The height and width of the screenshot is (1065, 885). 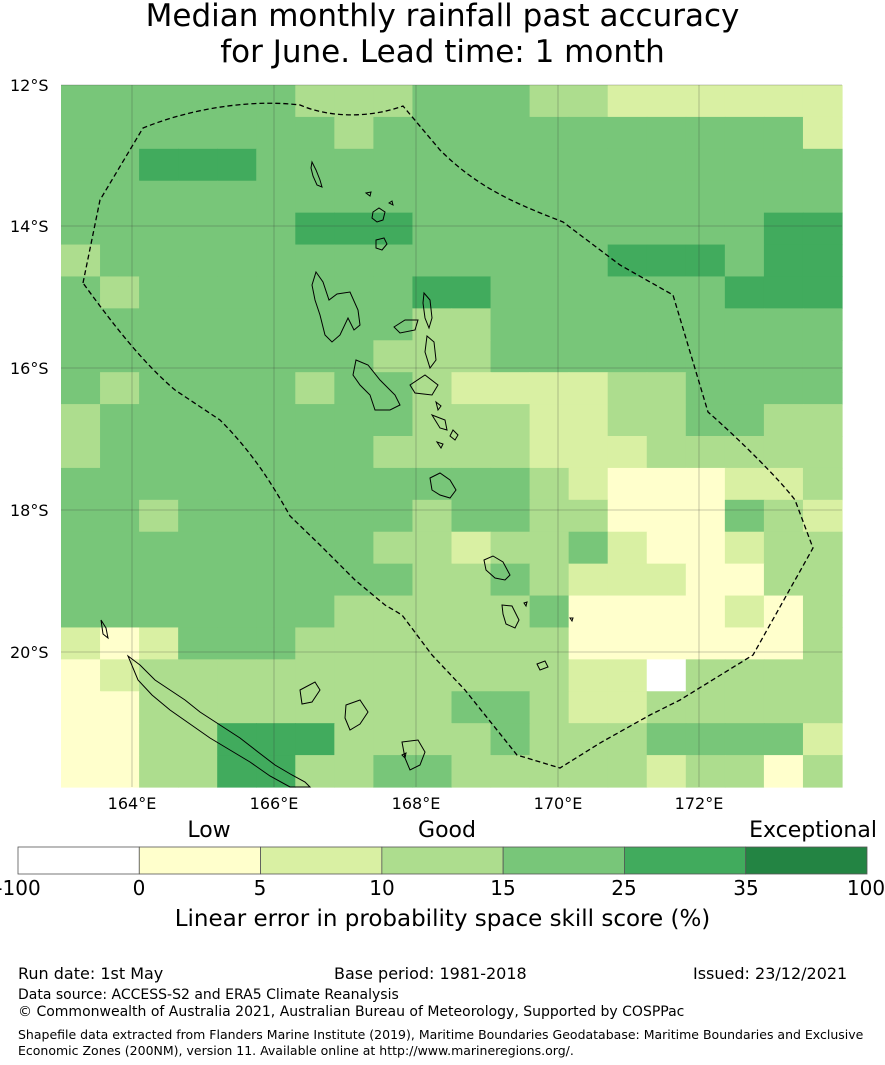 I want to click on island-espiritu-santo, so click(x=336, y=306).